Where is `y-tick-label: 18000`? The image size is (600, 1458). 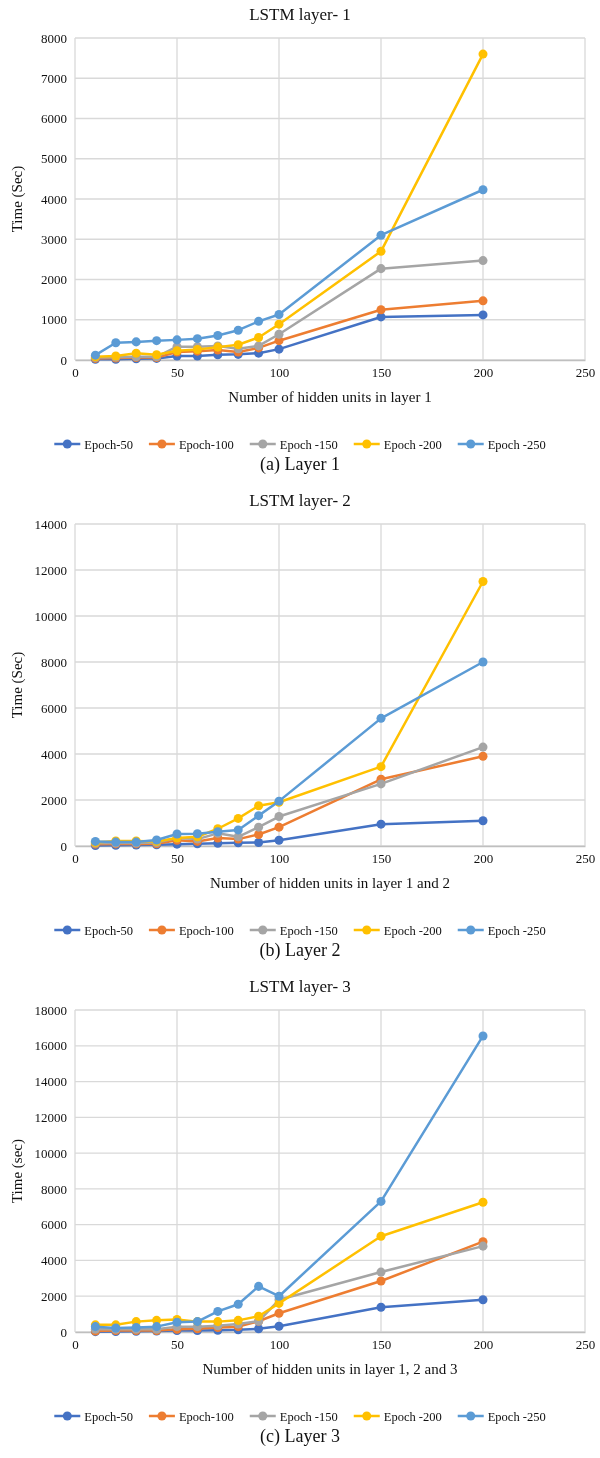
y-tick-label: 18000 is located at coordinates (50, 1010).